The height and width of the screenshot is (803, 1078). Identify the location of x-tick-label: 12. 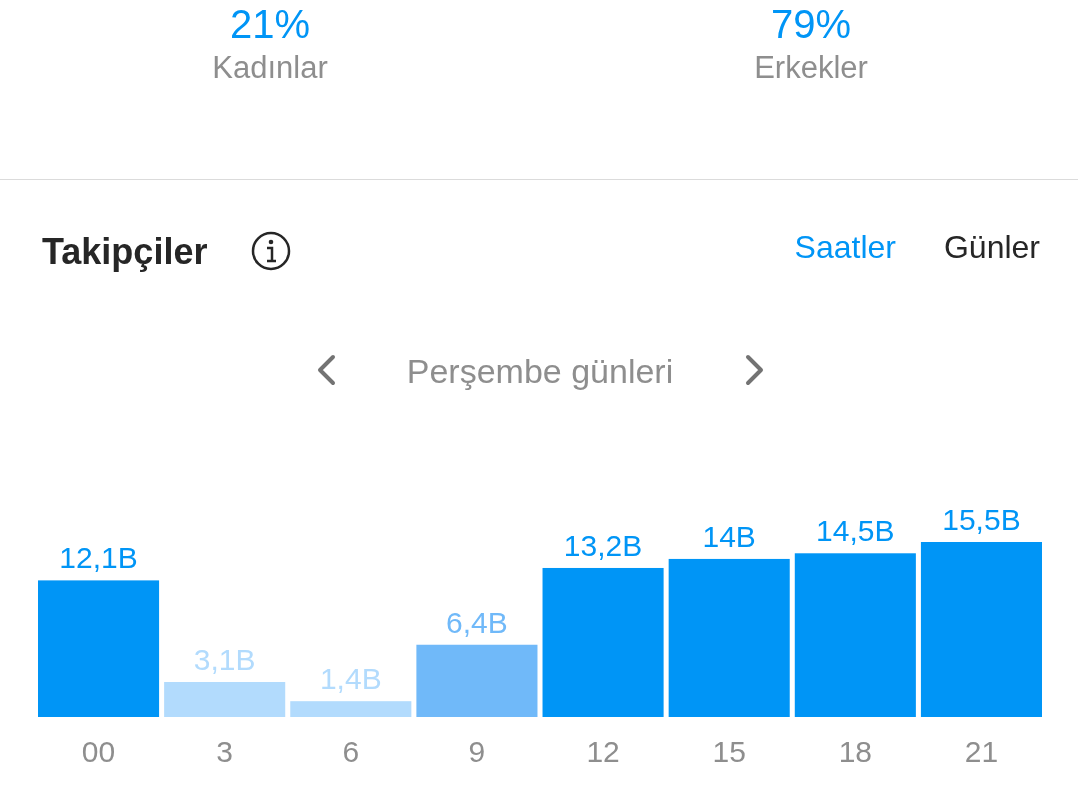
(603, 751).